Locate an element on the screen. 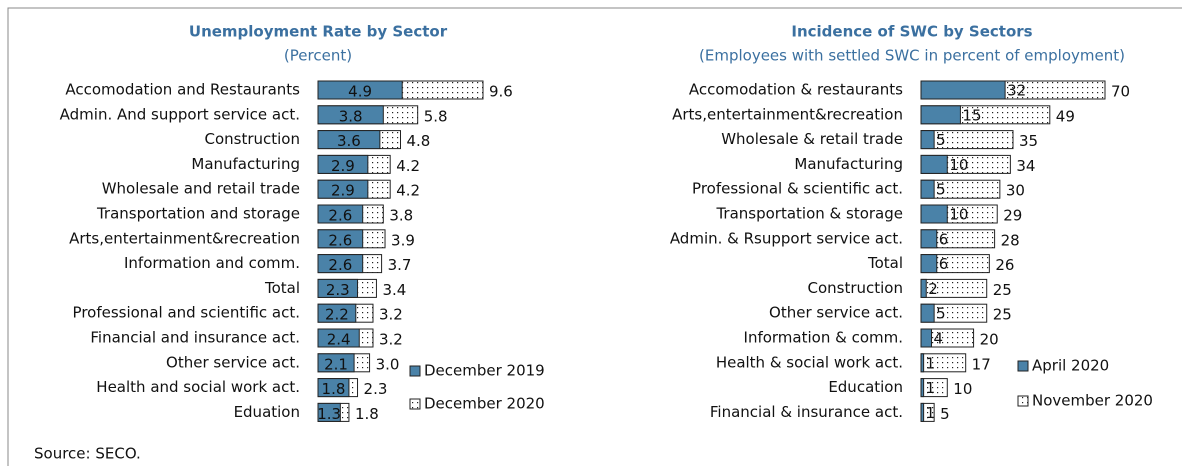 This screenshot has width=1182, height=470. value-label: 4.8 is located at coordinates (419, 141).